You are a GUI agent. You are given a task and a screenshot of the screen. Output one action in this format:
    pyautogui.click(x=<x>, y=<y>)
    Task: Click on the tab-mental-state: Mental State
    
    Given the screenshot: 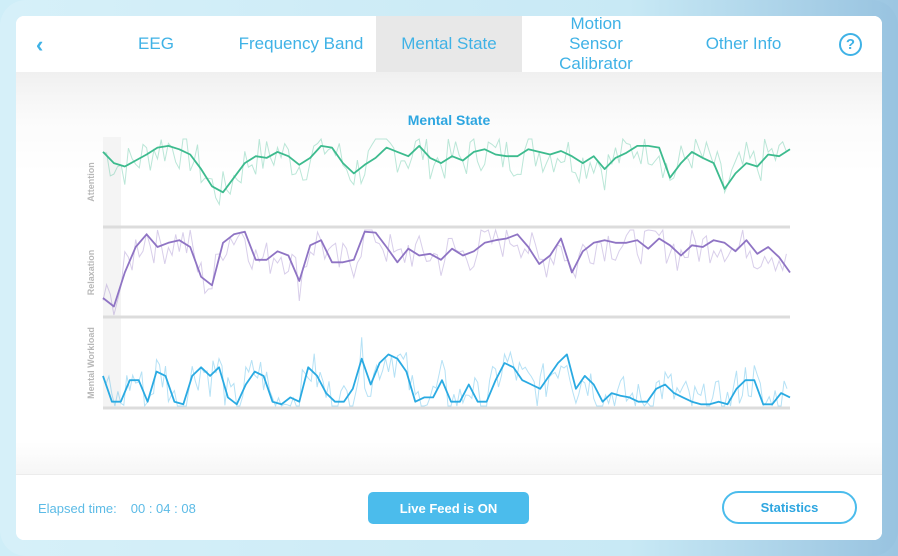 What is the action you would take?
    pyautogui.click(x=449, y=44)
    